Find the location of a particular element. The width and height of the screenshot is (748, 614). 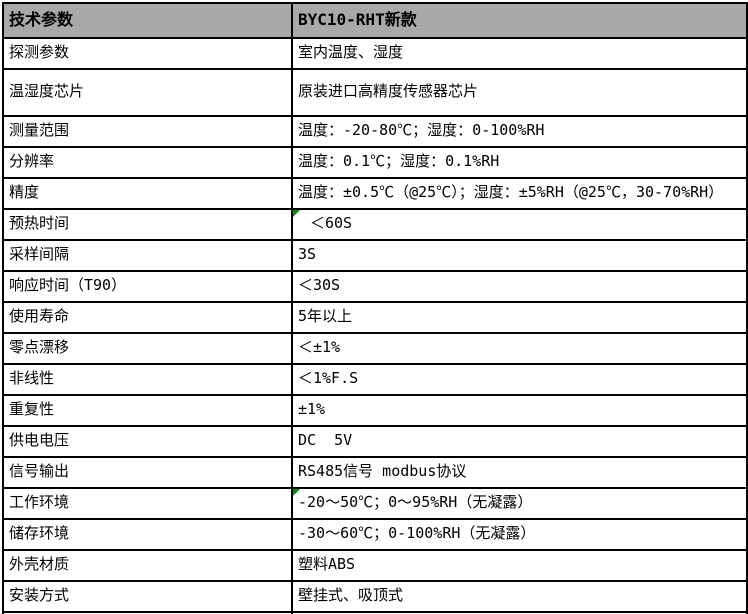

table-row: 非线性 ＜1%F.S is located at coordinates (375, 379).